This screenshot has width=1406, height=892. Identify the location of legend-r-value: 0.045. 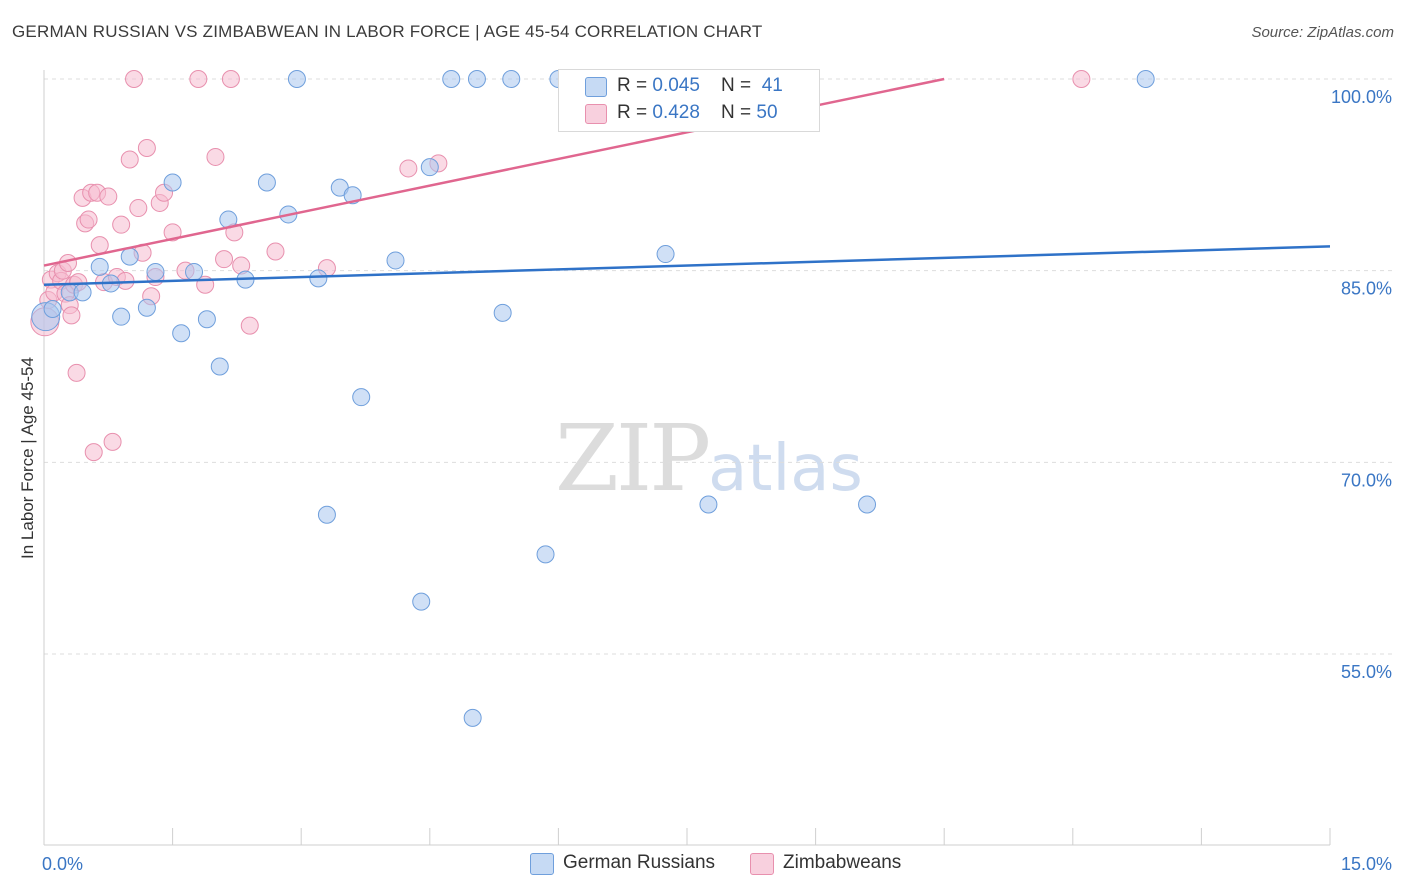
(676, 85).